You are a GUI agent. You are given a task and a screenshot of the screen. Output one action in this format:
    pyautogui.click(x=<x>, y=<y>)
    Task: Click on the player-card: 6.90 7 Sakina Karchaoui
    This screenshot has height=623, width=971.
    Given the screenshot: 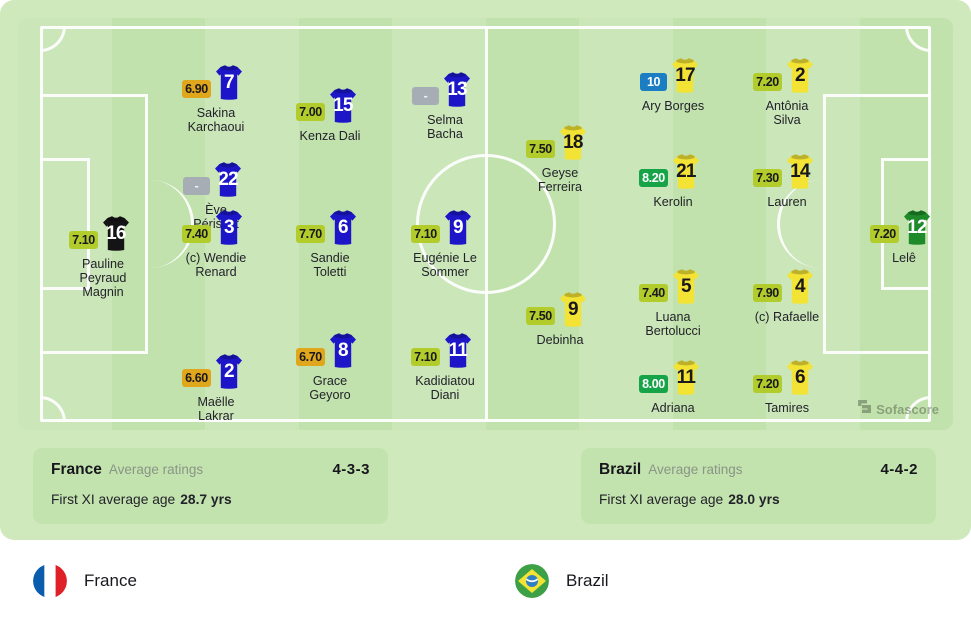 What is the action you would take?
    pyautogui.click(x=216, y=98)
    